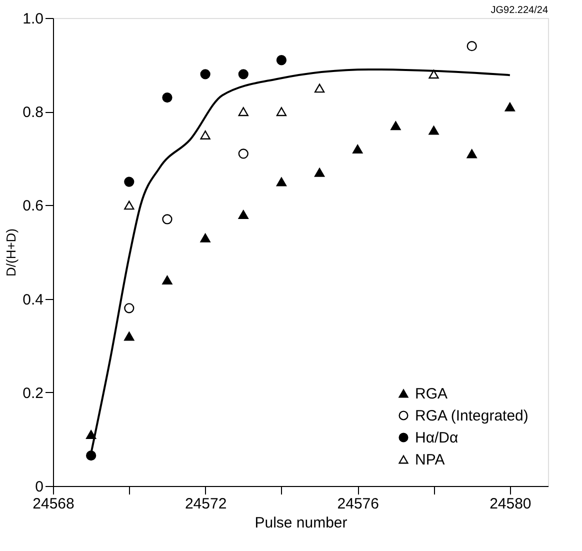 The height and width of the screenshot is (551, 582). Describe the element at coordinates (53, 504) in the screenshot. I see `x-tick-label: 24568` at that location.